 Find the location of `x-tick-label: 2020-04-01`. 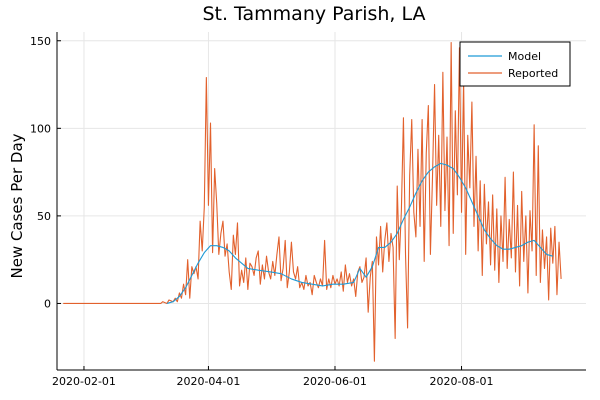

x-tick-label: 2020-04-01 is located at coordinates (208, 381).